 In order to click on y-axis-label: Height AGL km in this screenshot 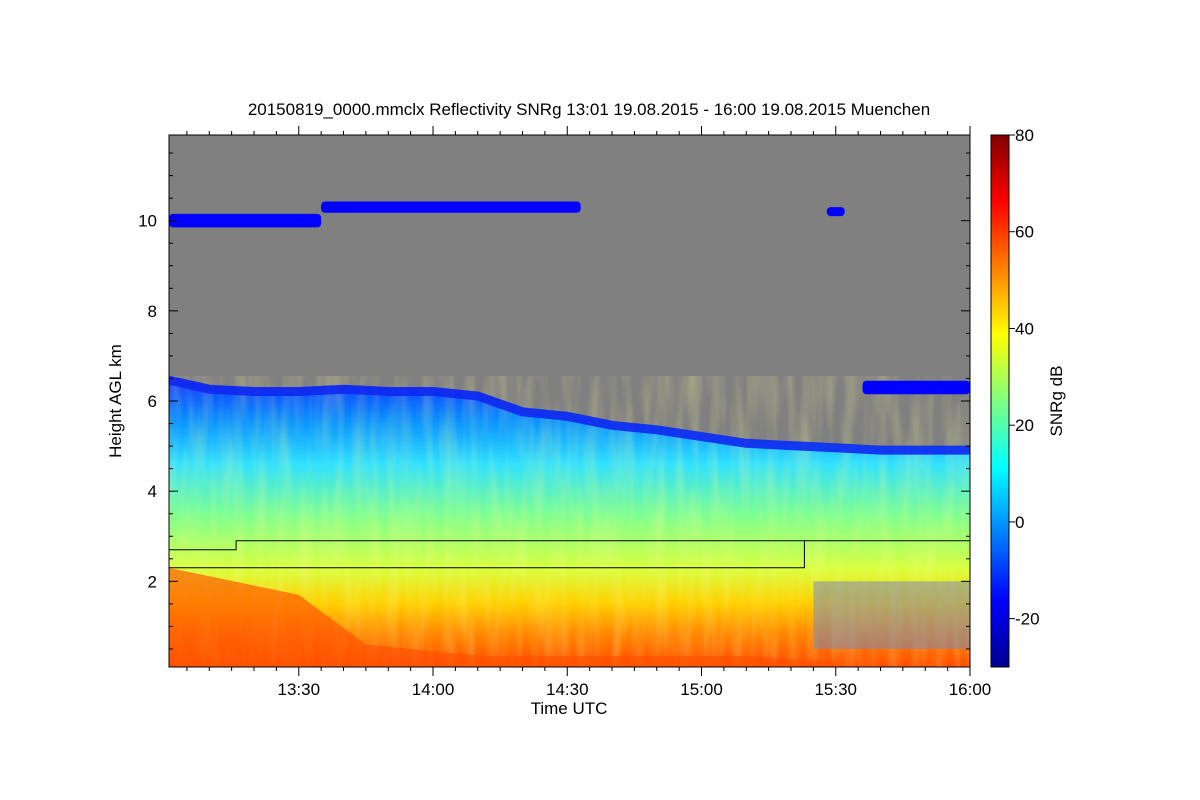, I will do `click(115, 401)`.